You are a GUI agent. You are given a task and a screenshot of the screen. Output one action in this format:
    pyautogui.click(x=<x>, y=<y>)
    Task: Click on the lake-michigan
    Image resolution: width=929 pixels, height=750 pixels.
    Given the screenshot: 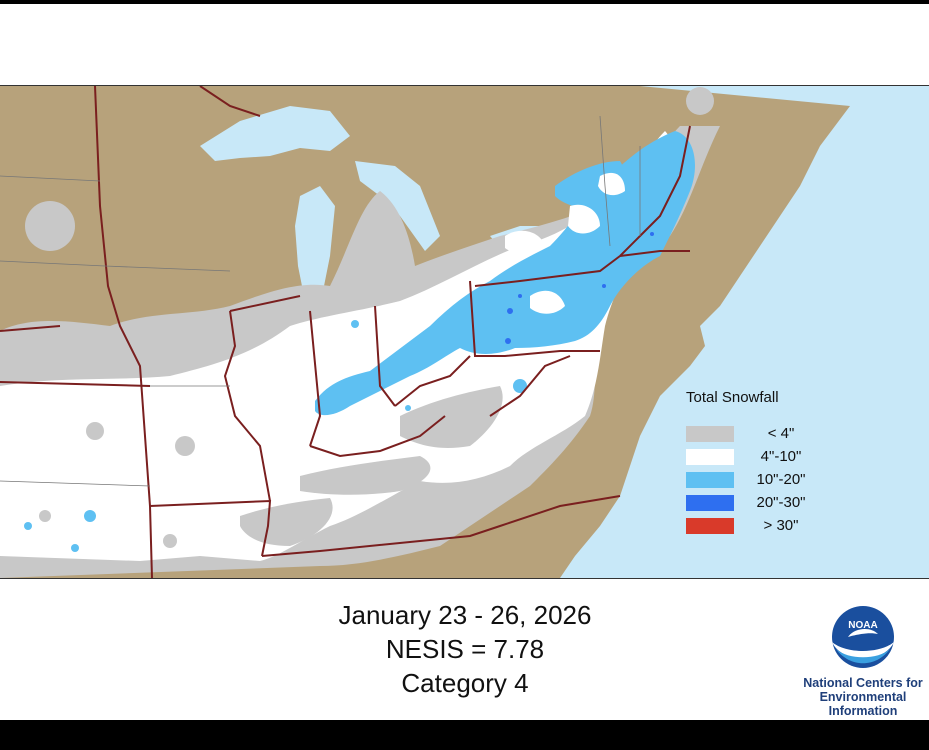 What is the action you would take?
    pyautogui.click(x=315, y=246)
    